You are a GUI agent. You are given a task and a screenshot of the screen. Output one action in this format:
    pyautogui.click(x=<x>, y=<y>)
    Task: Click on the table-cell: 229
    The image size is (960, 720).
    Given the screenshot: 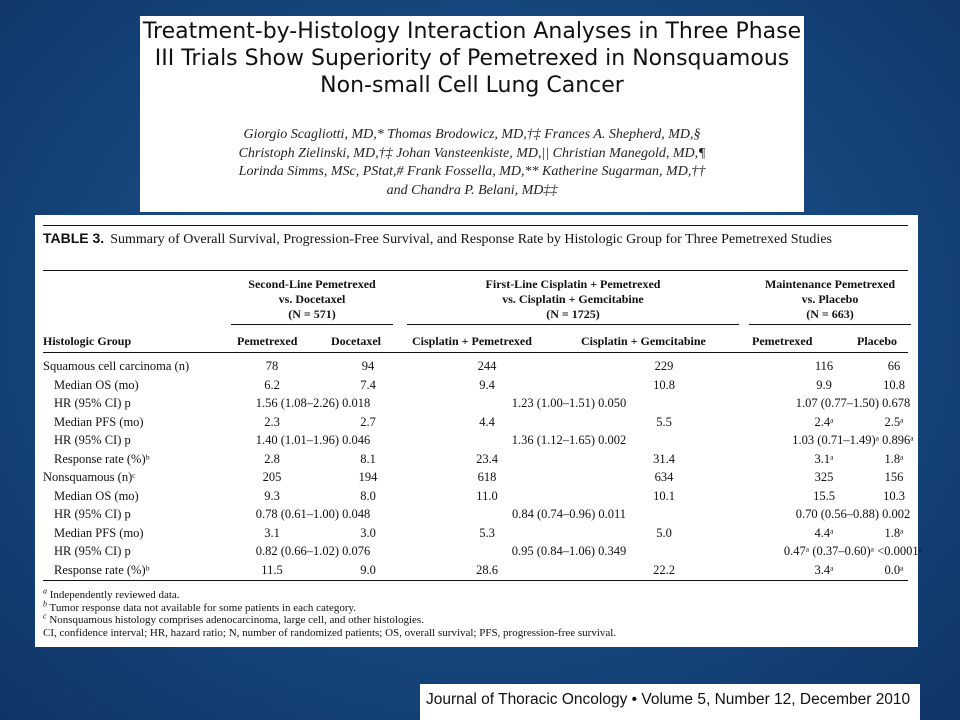 What is the action you would take?
    pyautogui.click(x=664, y=366)
    